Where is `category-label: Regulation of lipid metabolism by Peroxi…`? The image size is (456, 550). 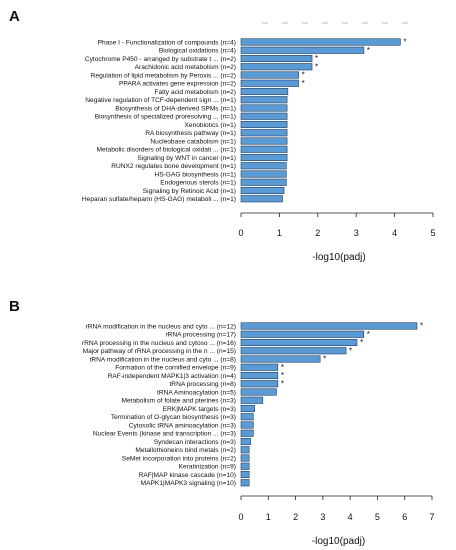 category-label: Regulation of lipid metabolism by Peroxi… is located at coordinates (163, 75).